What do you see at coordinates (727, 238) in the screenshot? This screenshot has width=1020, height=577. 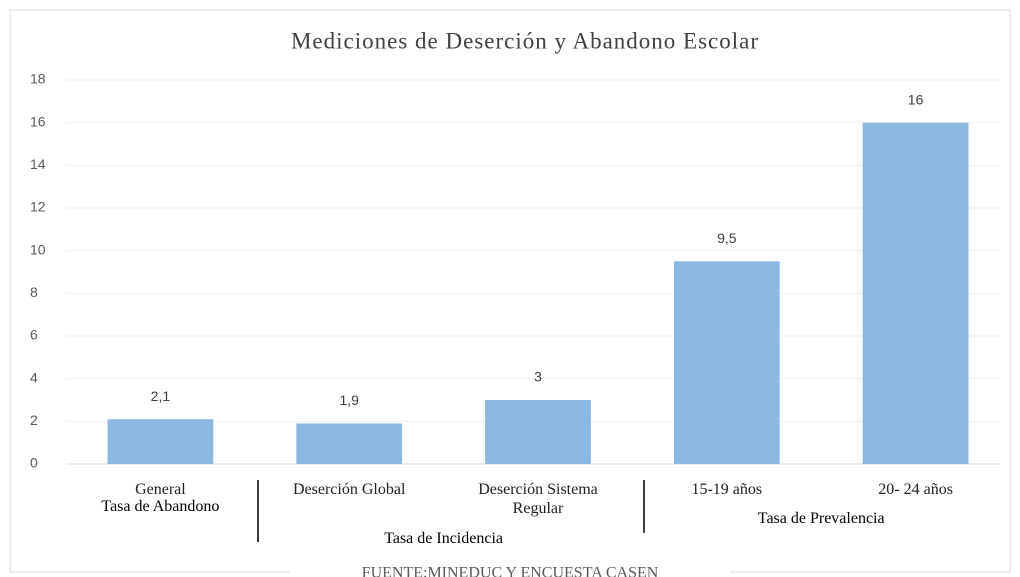 I see `value-label: 9,5` at bounding box center [727, 238].